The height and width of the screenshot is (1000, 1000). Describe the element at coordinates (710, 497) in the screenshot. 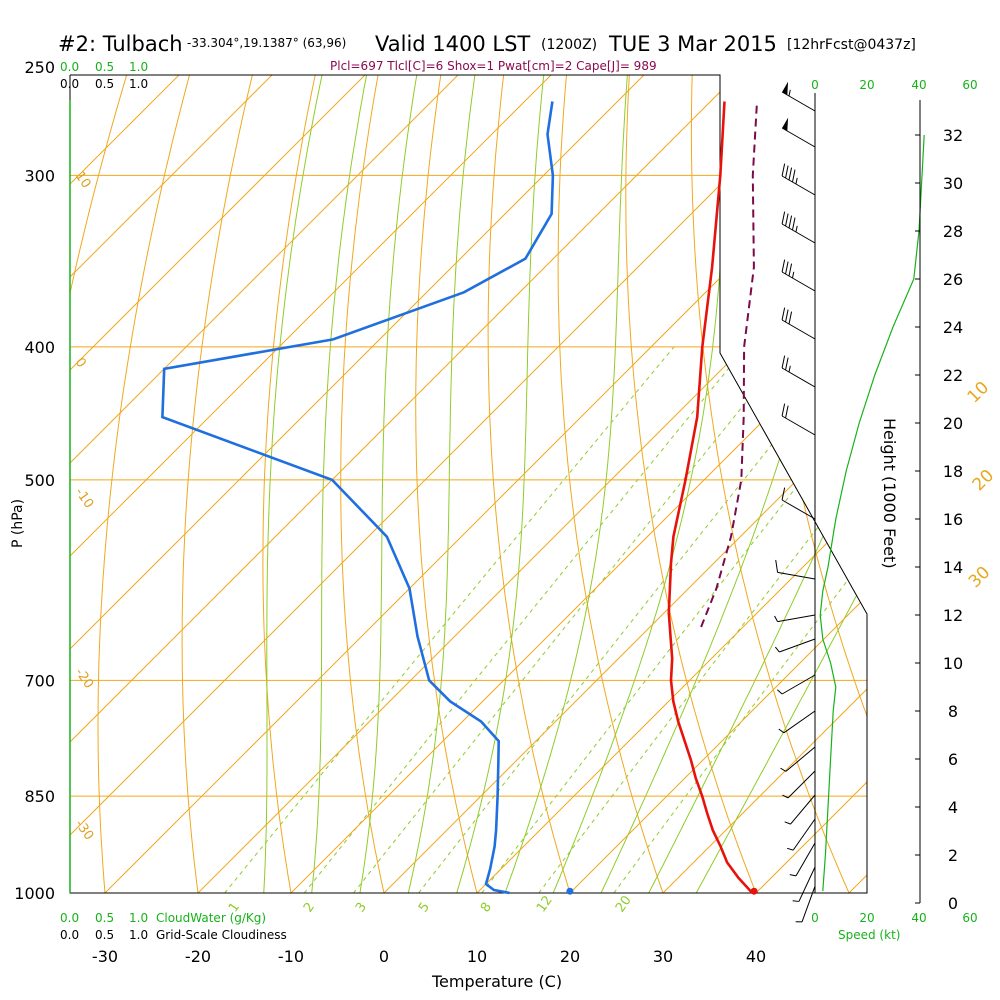

I see `temperature-line` at that location.